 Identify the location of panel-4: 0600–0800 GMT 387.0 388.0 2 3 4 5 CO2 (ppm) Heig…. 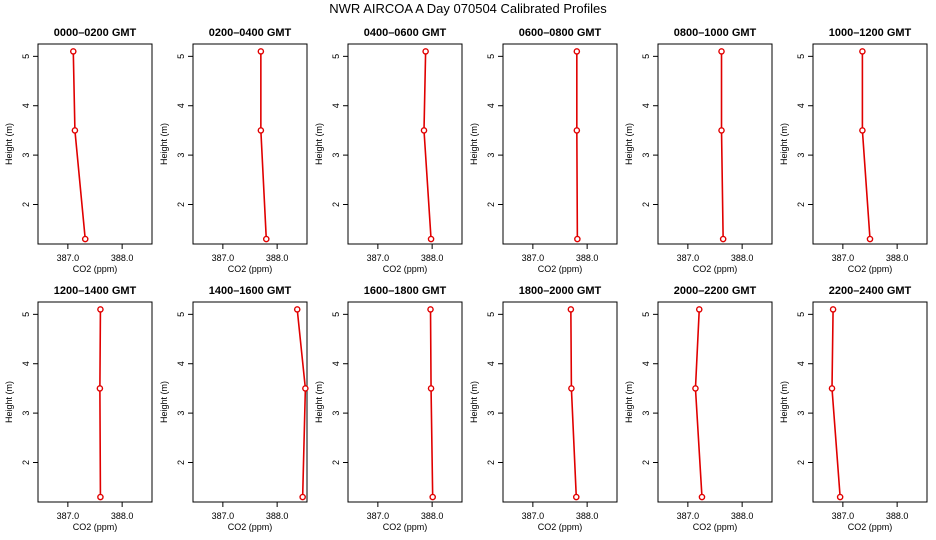
(543, 150).